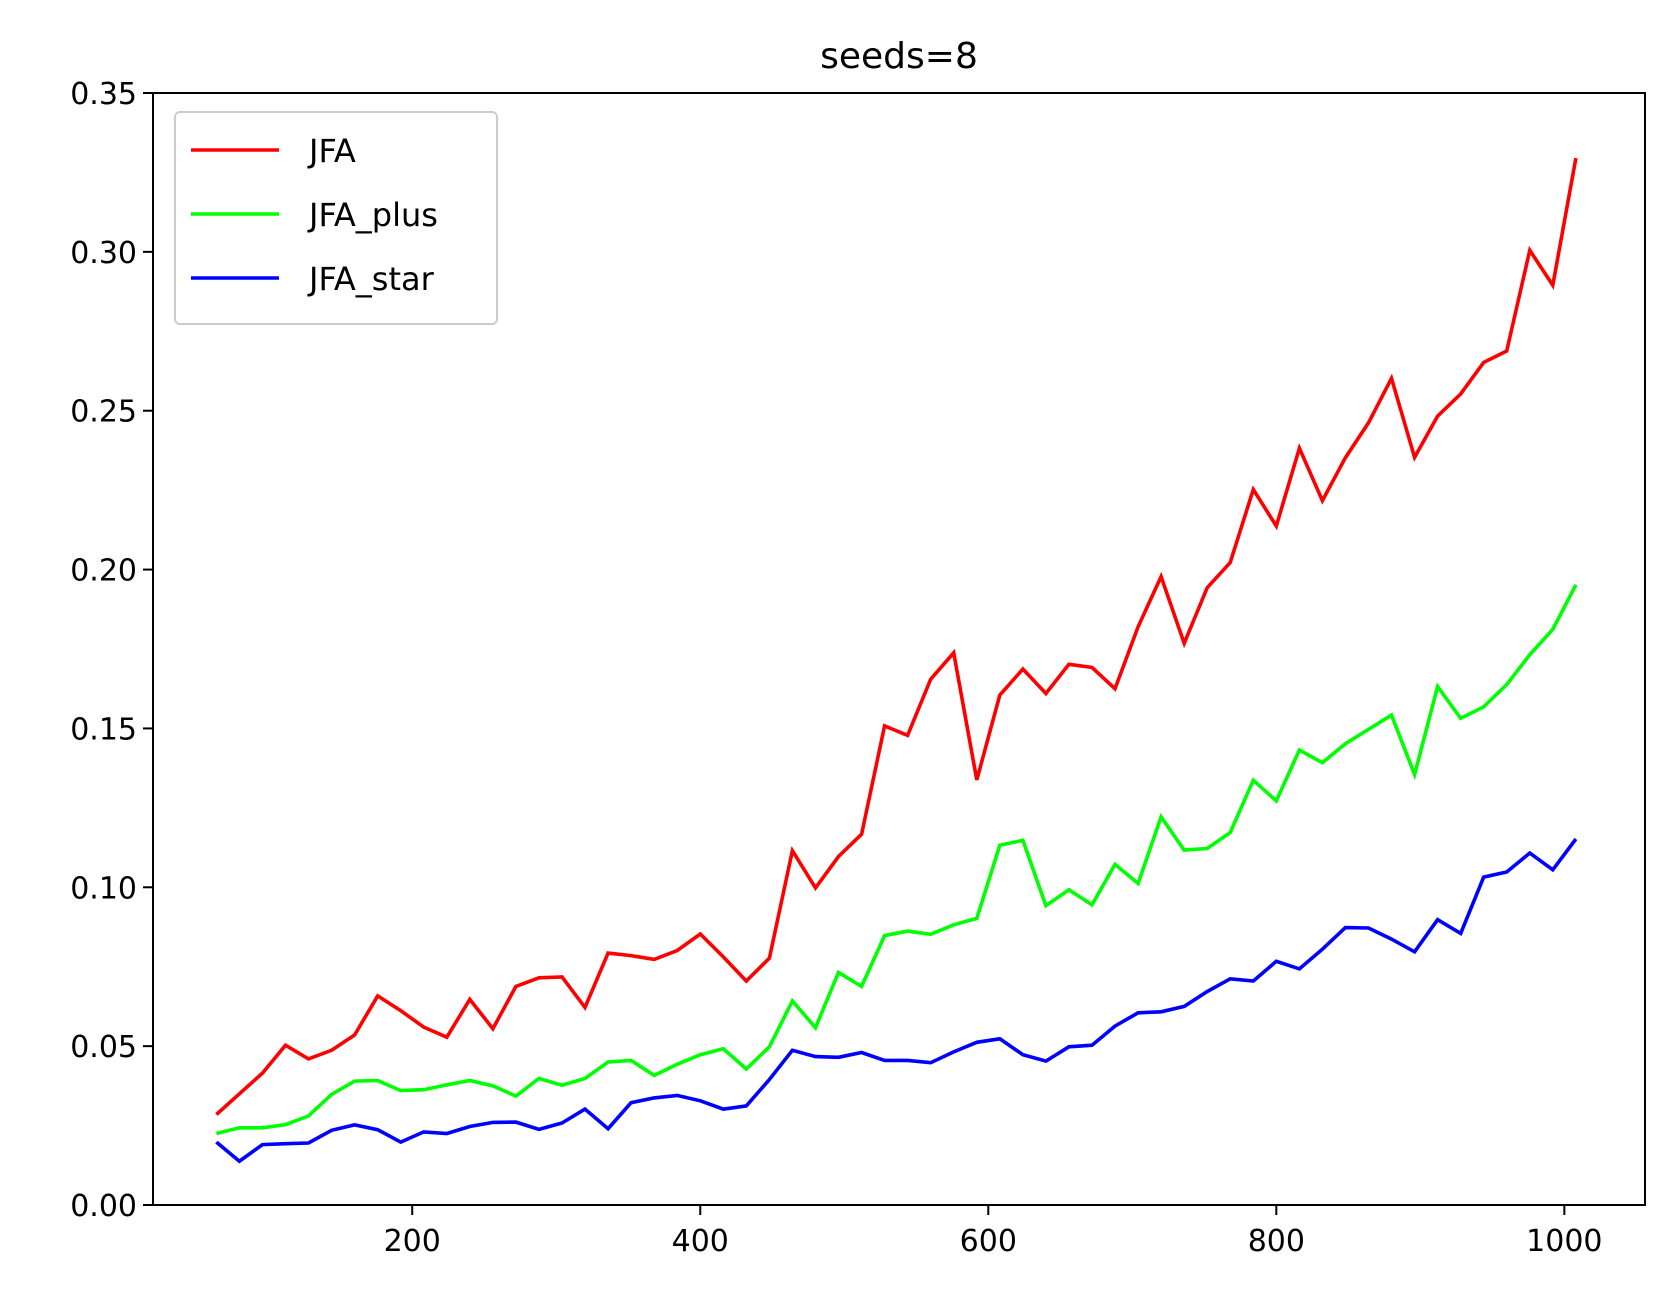  Describe the element at coordinates (412, 1241) in the screenshot. I see `x-tick-label: 200` at that location.